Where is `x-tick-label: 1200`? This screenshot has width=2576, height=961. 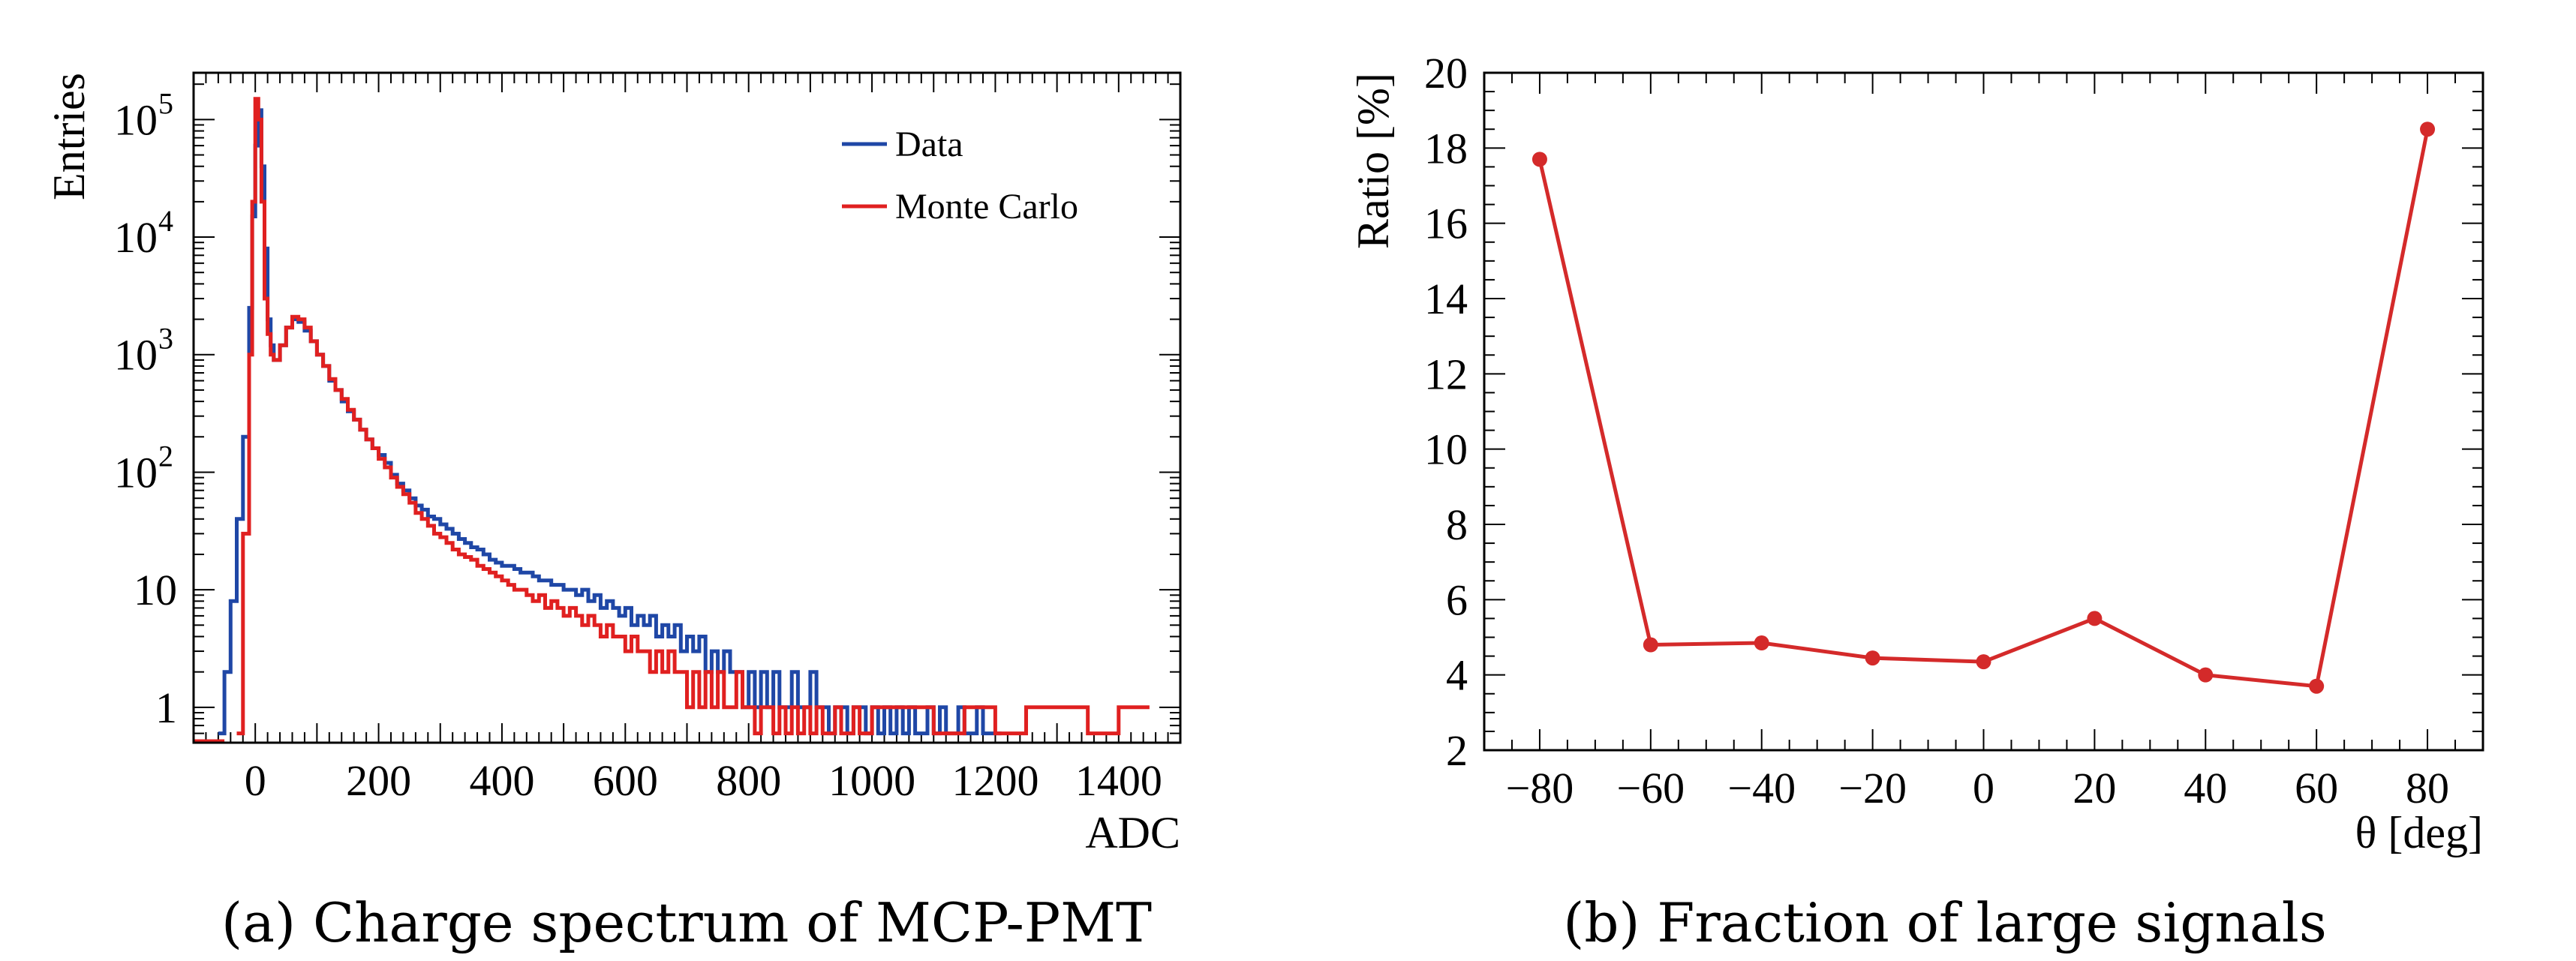
x-tick-label: 1200 is located at coordinates (995, 780).